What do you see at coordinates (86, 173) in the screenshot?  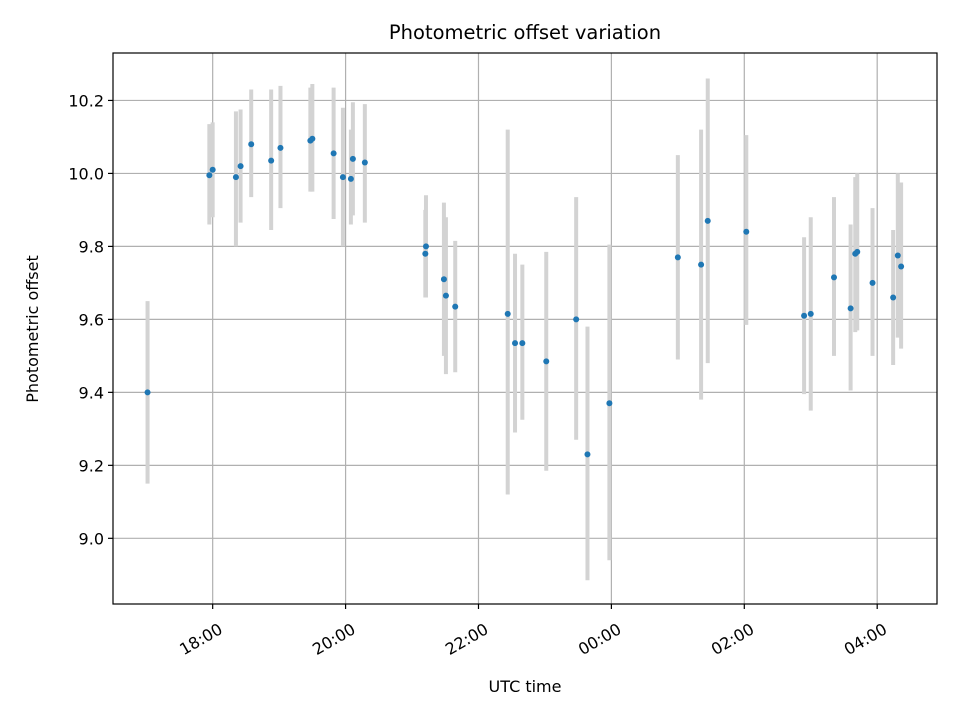 I see `y-tick-label: 10.0` at bounding box center [86, 173].